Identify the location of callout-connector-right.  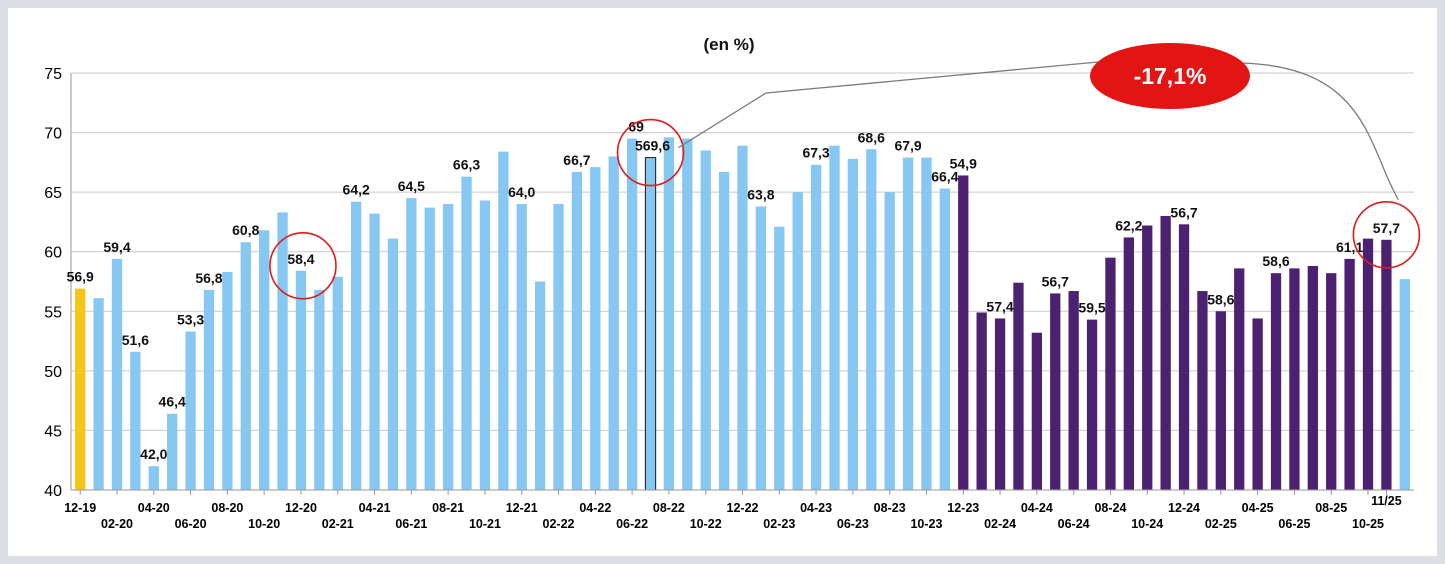
(1319, 131).